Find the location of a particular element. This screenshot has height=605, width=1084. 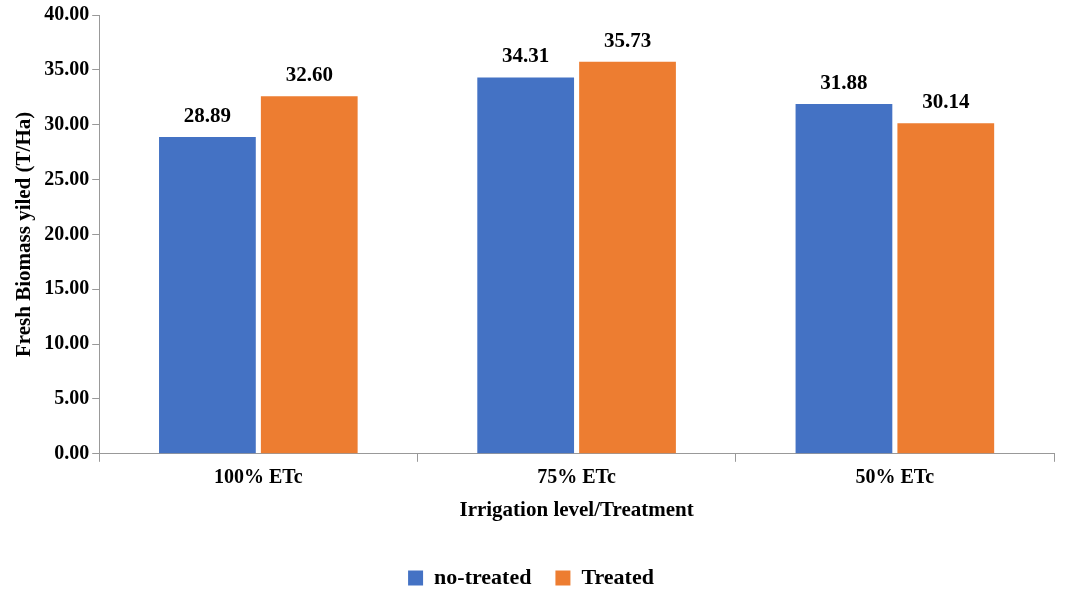

data-label: 28.89 is located at coordinates (207, 114).